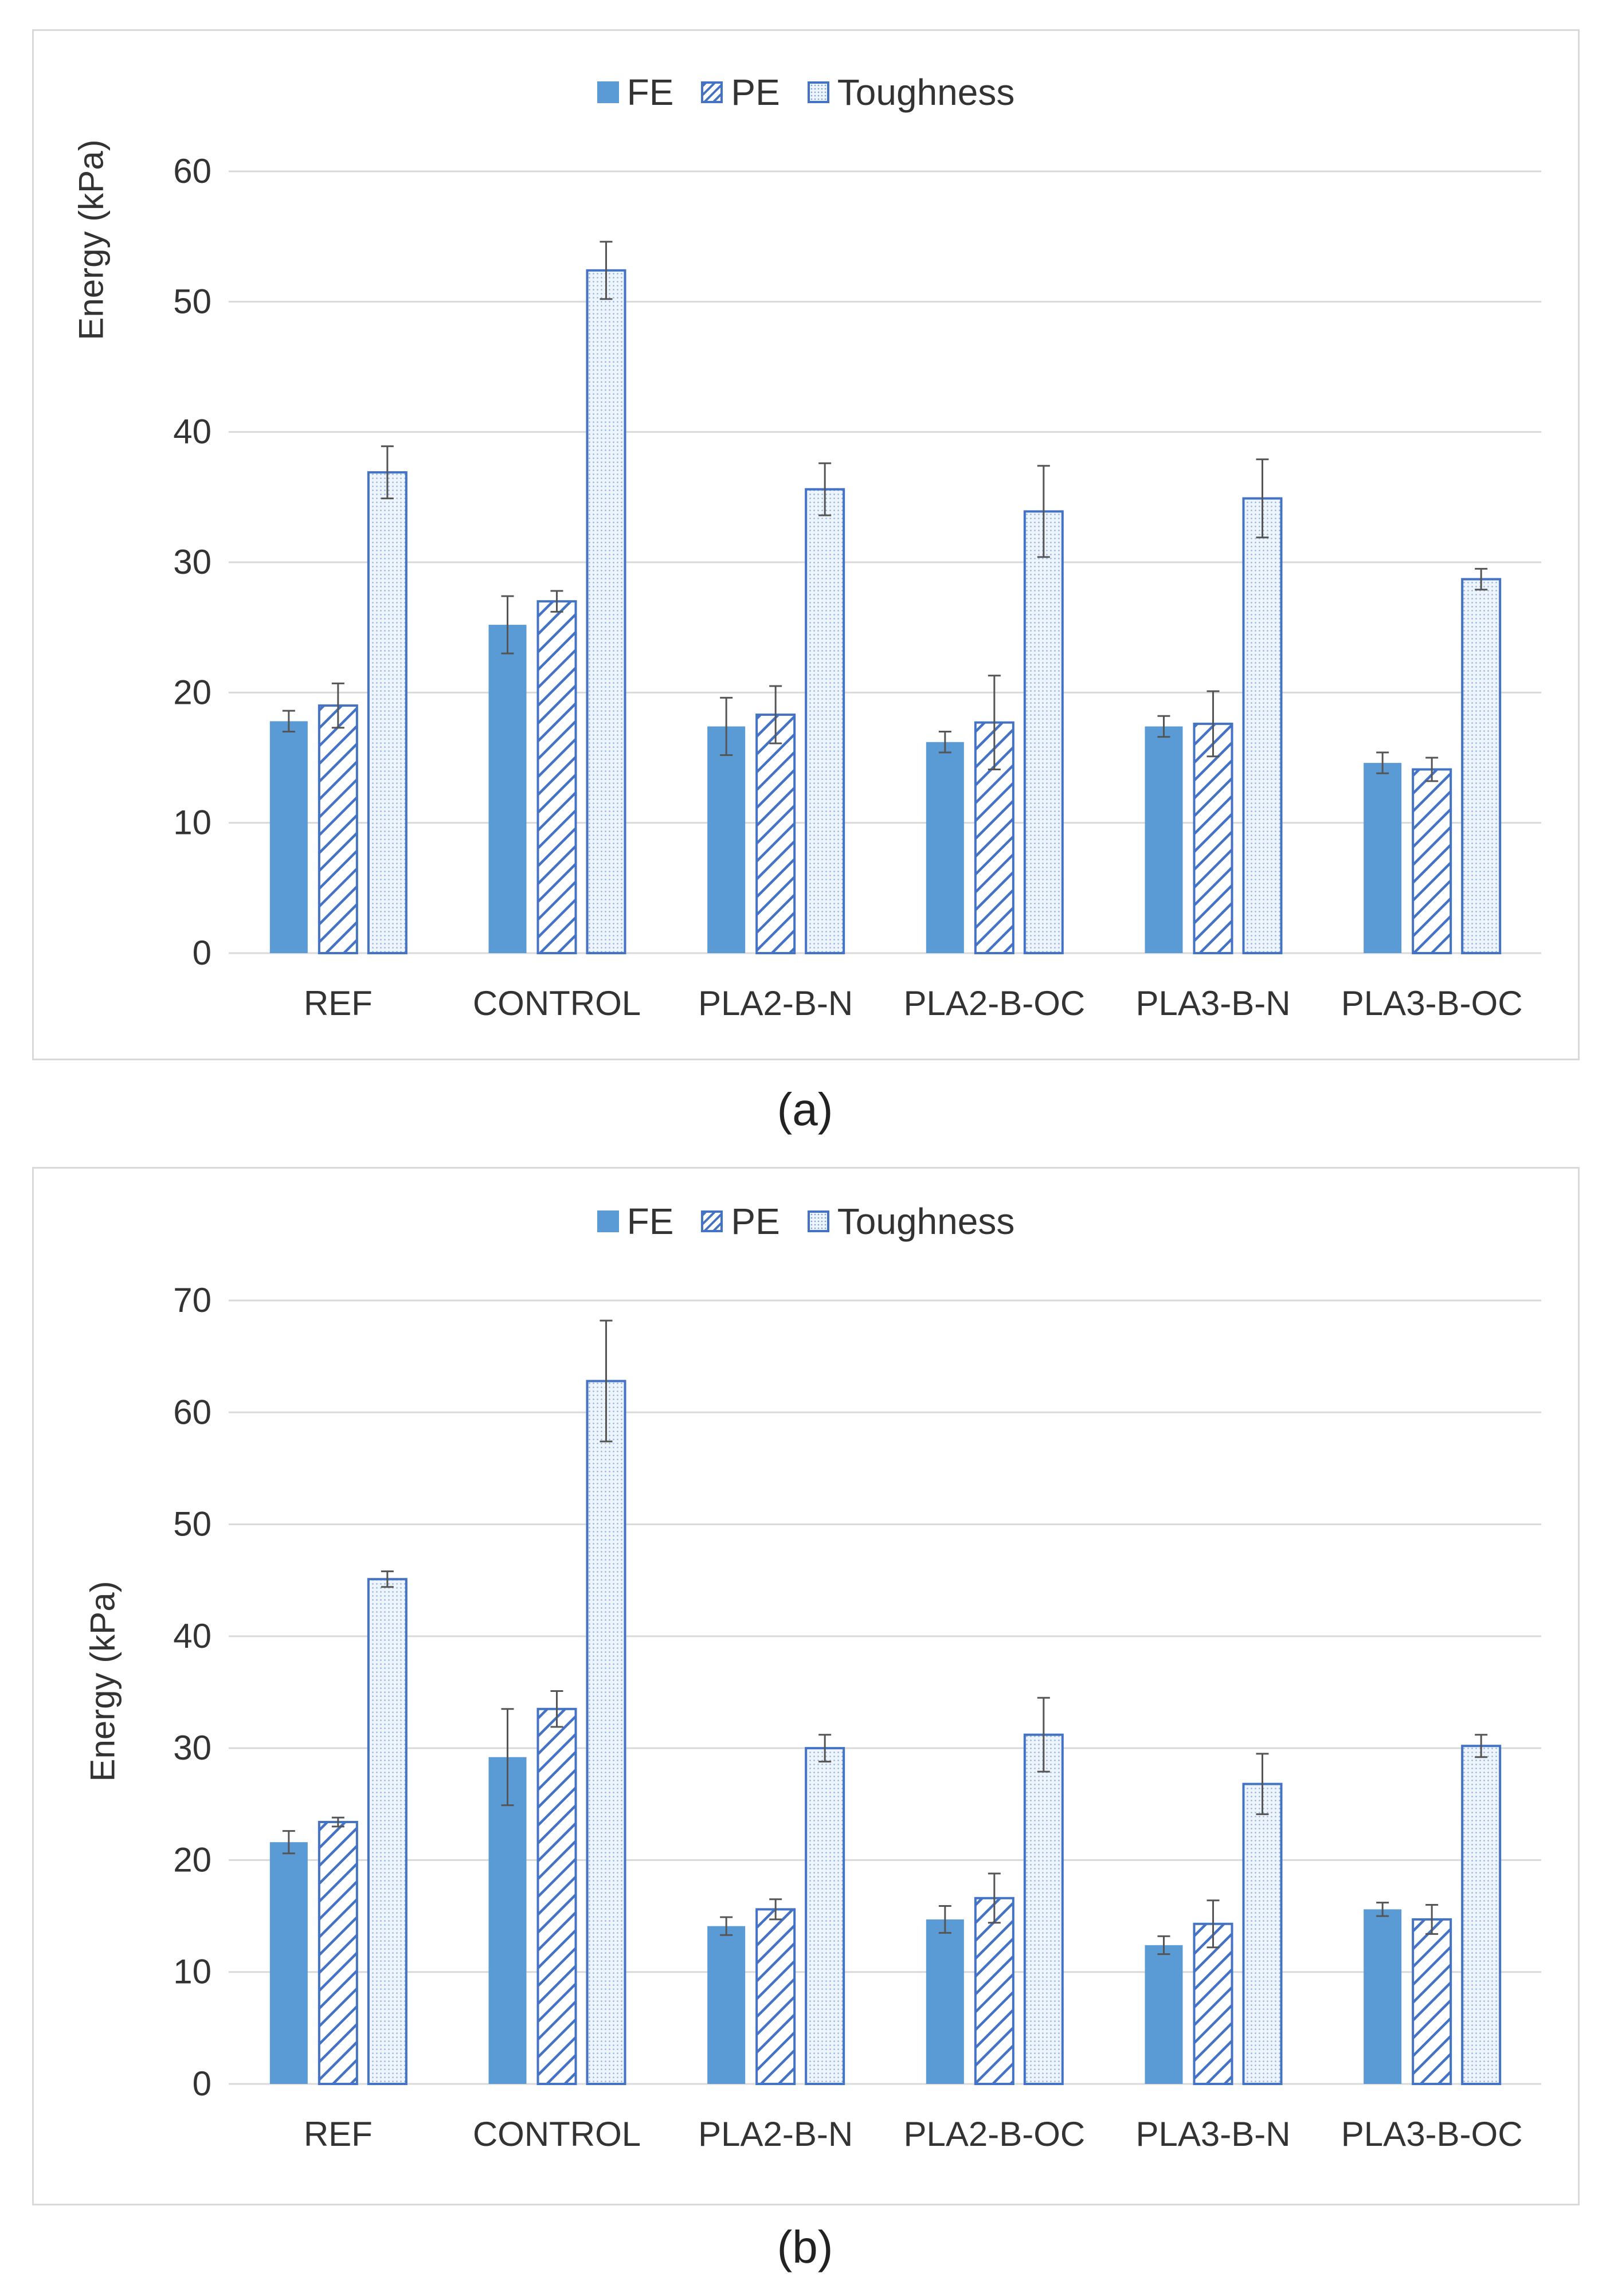  Describe the element at coordinates (192, 1300) in the screenshot. I see `y-tick-label: 70` at that location.